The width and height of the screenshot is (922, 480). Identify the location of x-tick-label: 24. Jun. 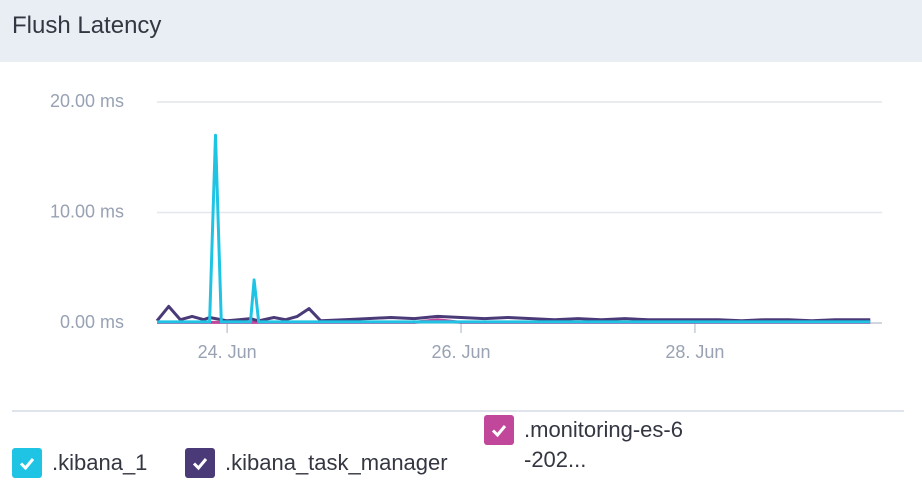
(227, 352).